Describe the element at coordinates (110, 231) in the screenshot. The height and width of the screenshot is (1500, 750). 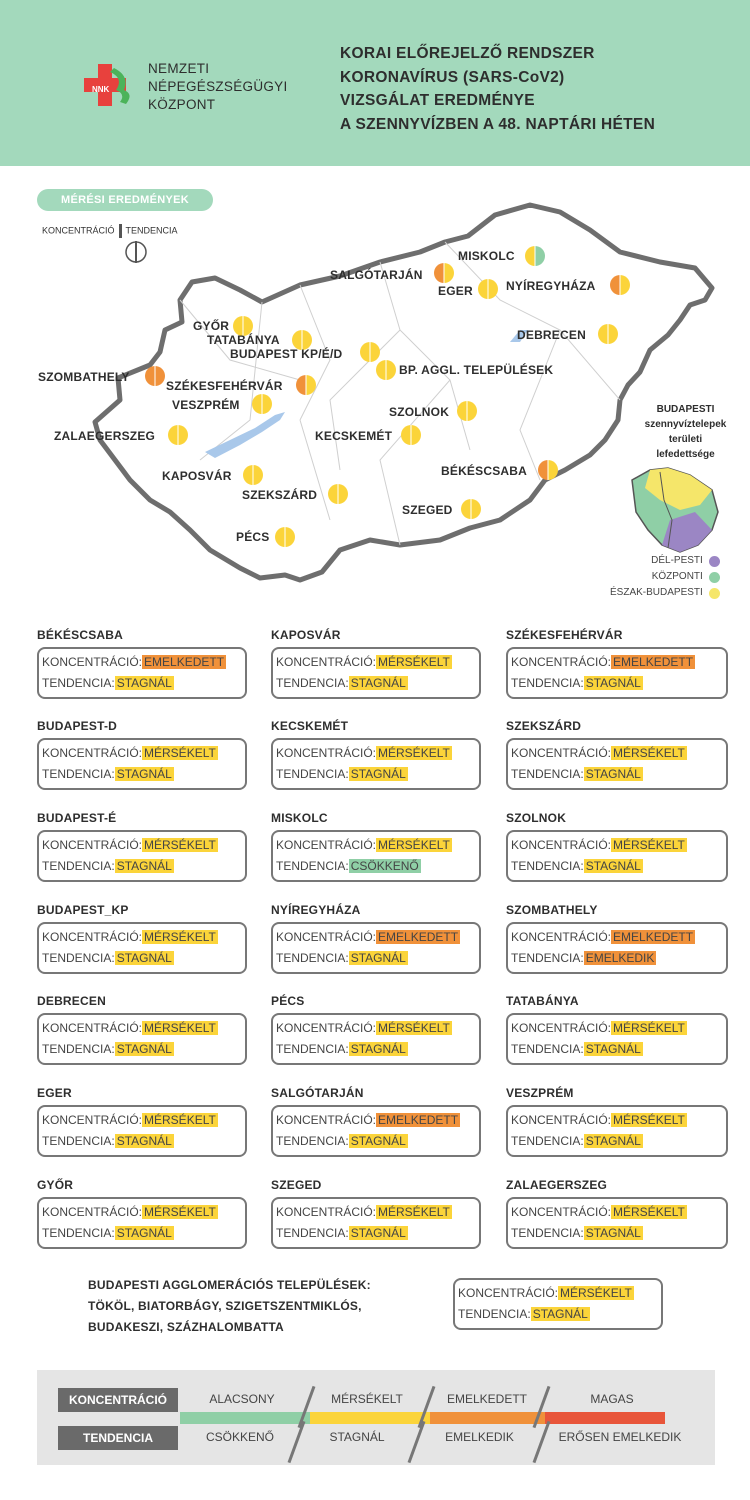
I see `dot-legend: KONCENTRÁCIÓ TENDENCIA` at that location.